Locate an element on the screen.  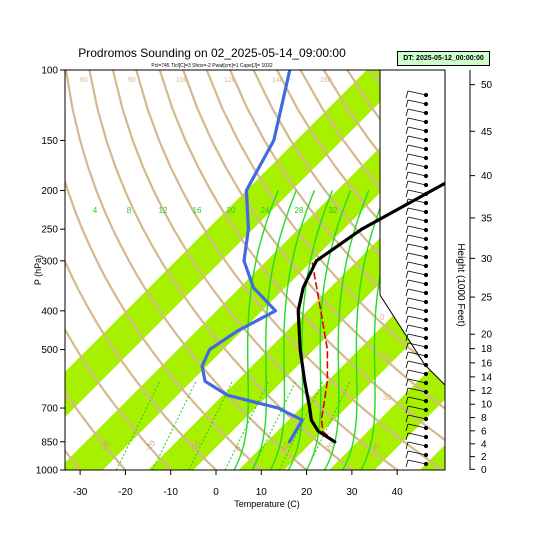
adiabat-top-label: 80 is located at coordinates (84, 80).